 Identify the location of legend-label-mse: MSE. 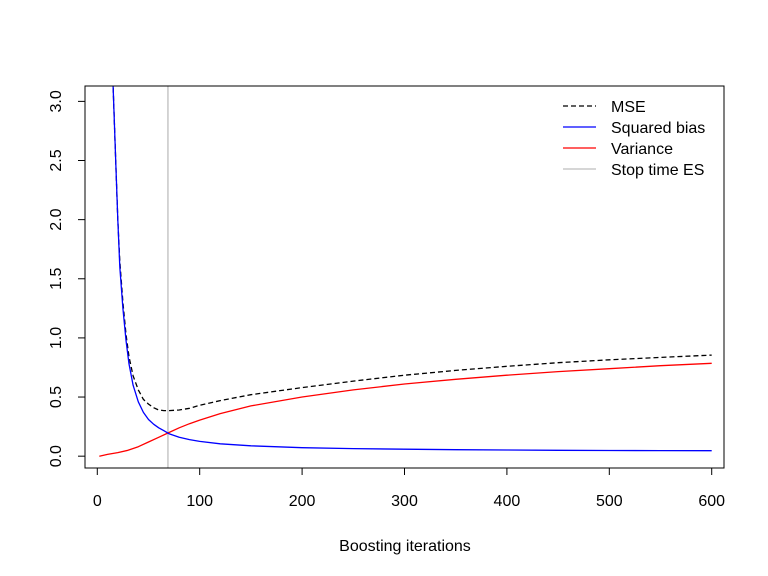
(628, 107).